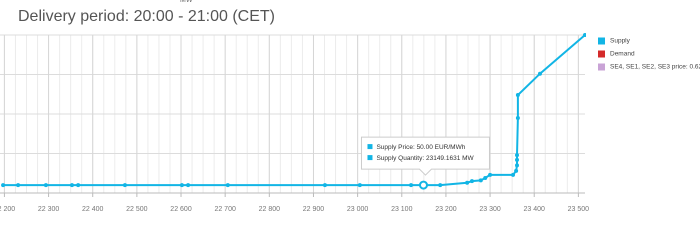 Image resolution: width=700 pixels, height=240 pixels. I want to click on x-tick-label: 23 300, so click(490, 209).